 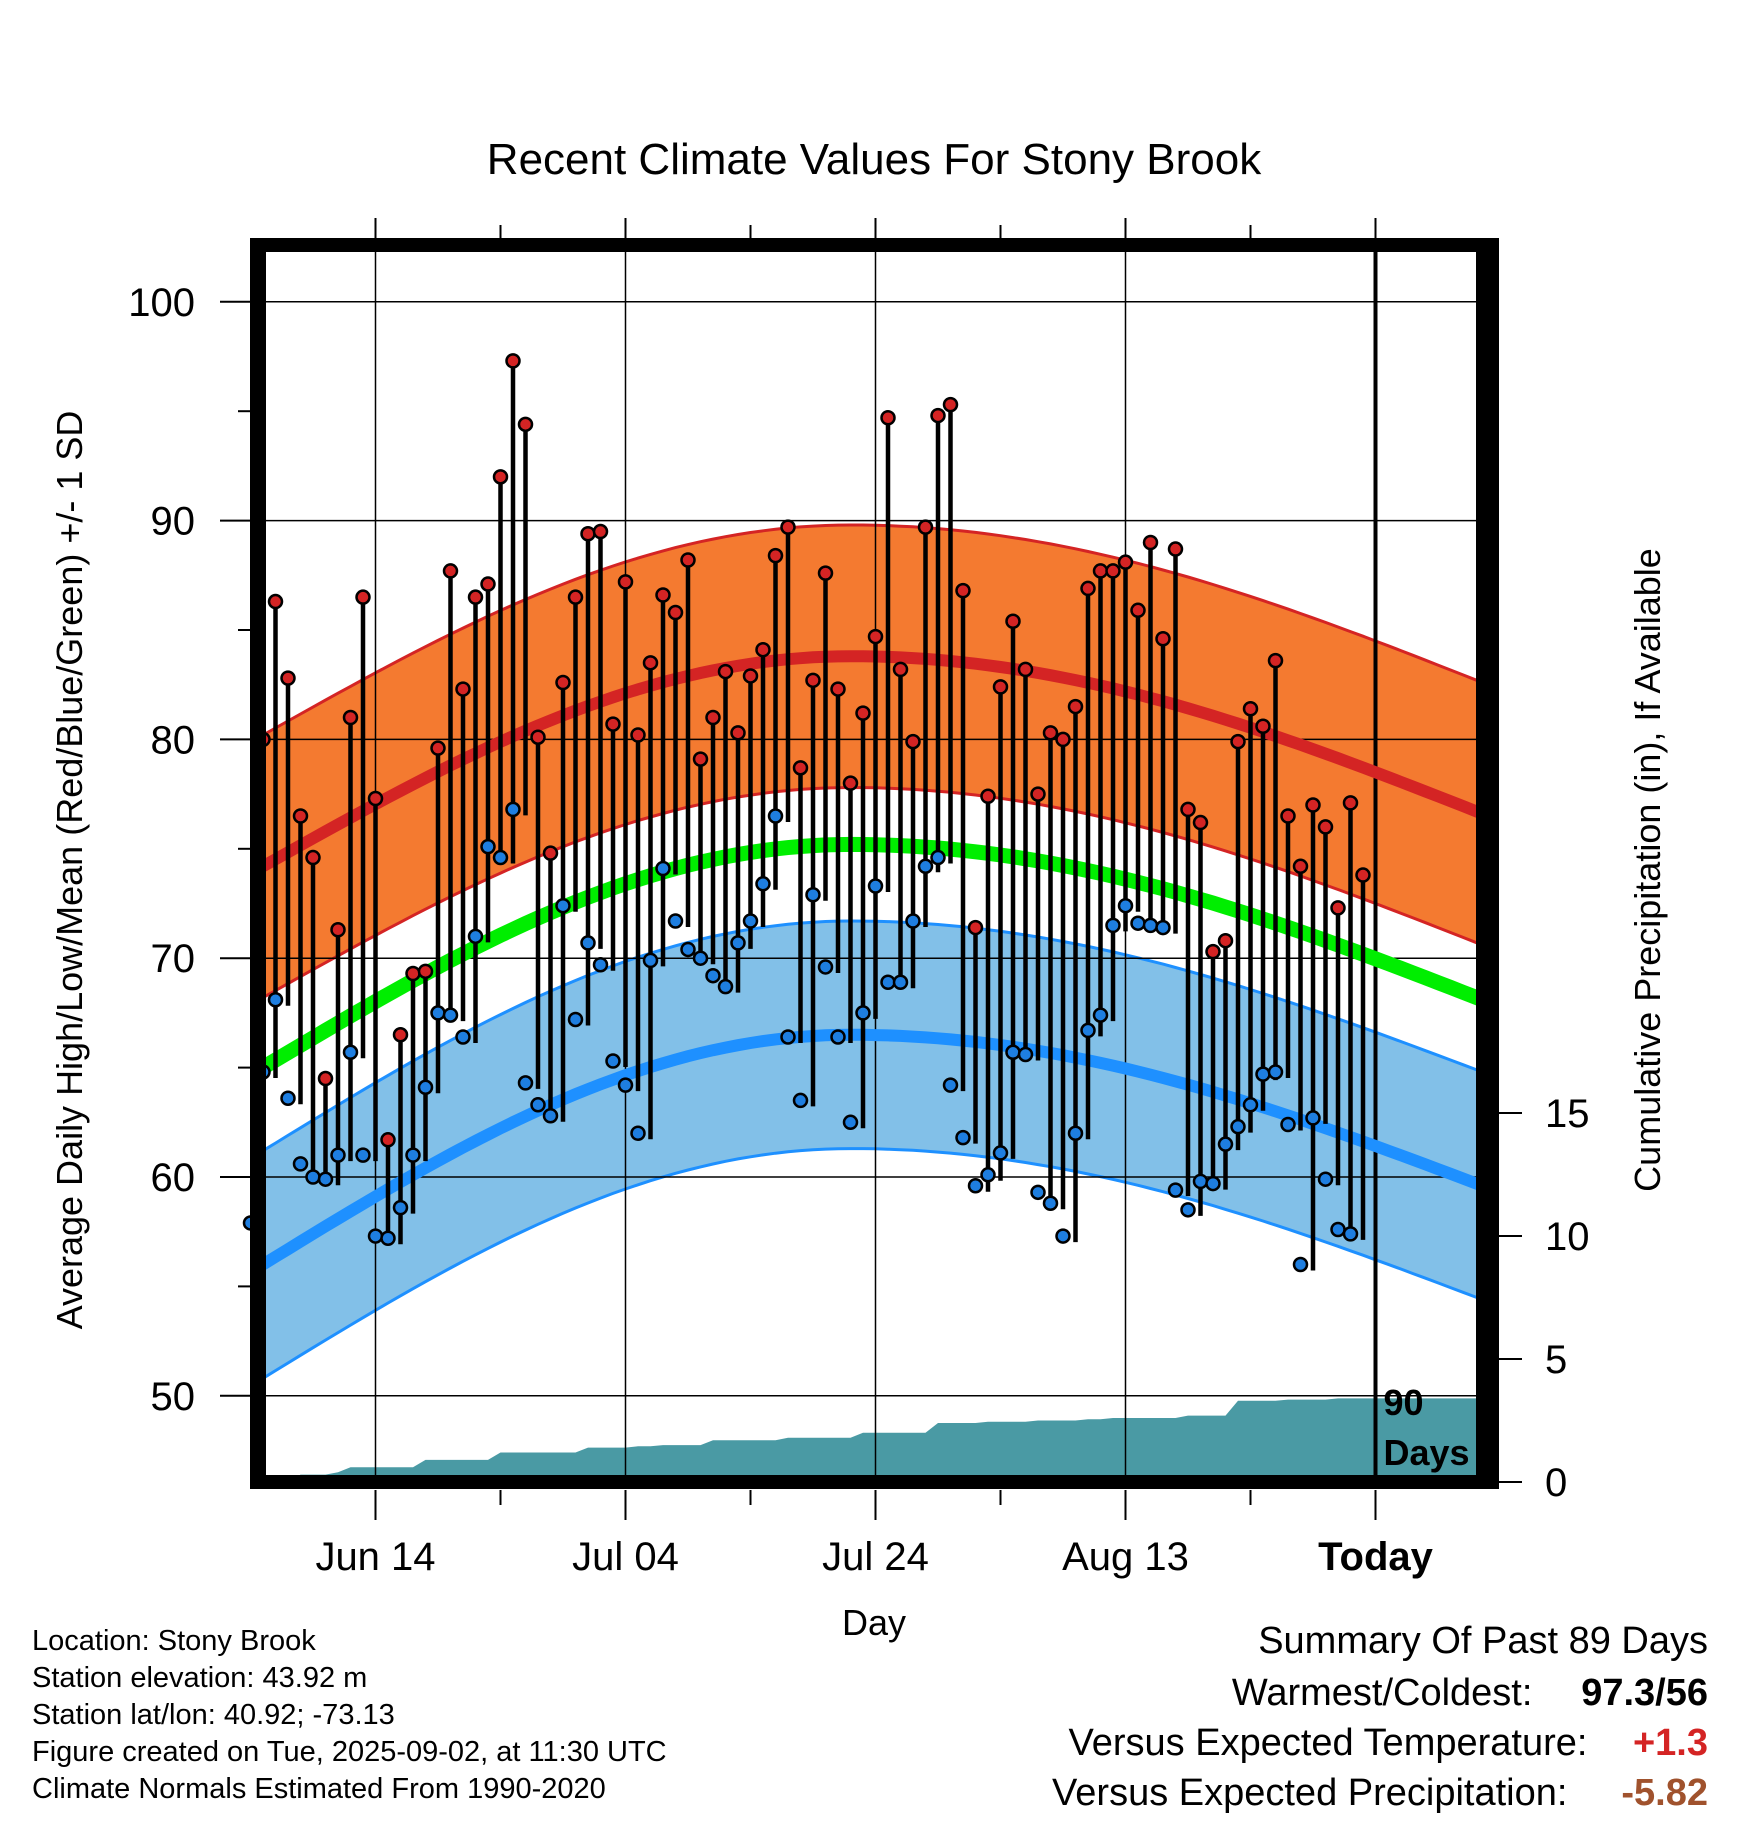 What do you see at coordinates (173, 740) in the screenshot?
I see `y-tick-label: 80` at bounding box center [173, 740].